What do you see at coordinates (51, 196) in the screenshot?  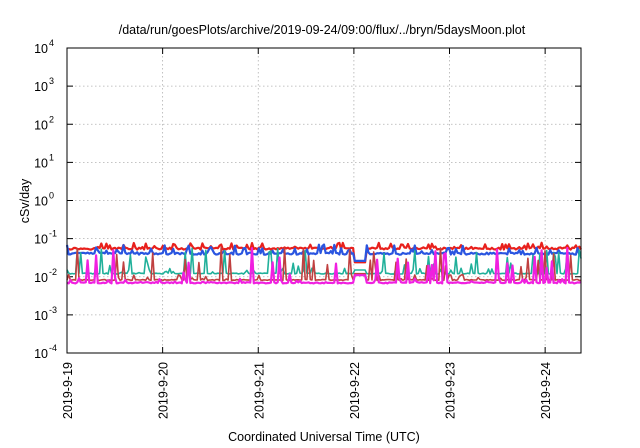 I see `y-tick-label-exponent: 0` at bounding box center [51, 196].